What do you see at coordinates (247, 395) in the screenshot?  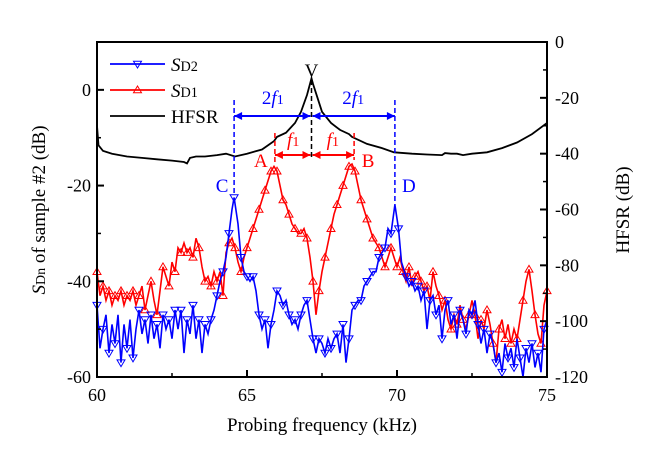 I see `x-tick-label: 65` at bounding box center [247, 395].